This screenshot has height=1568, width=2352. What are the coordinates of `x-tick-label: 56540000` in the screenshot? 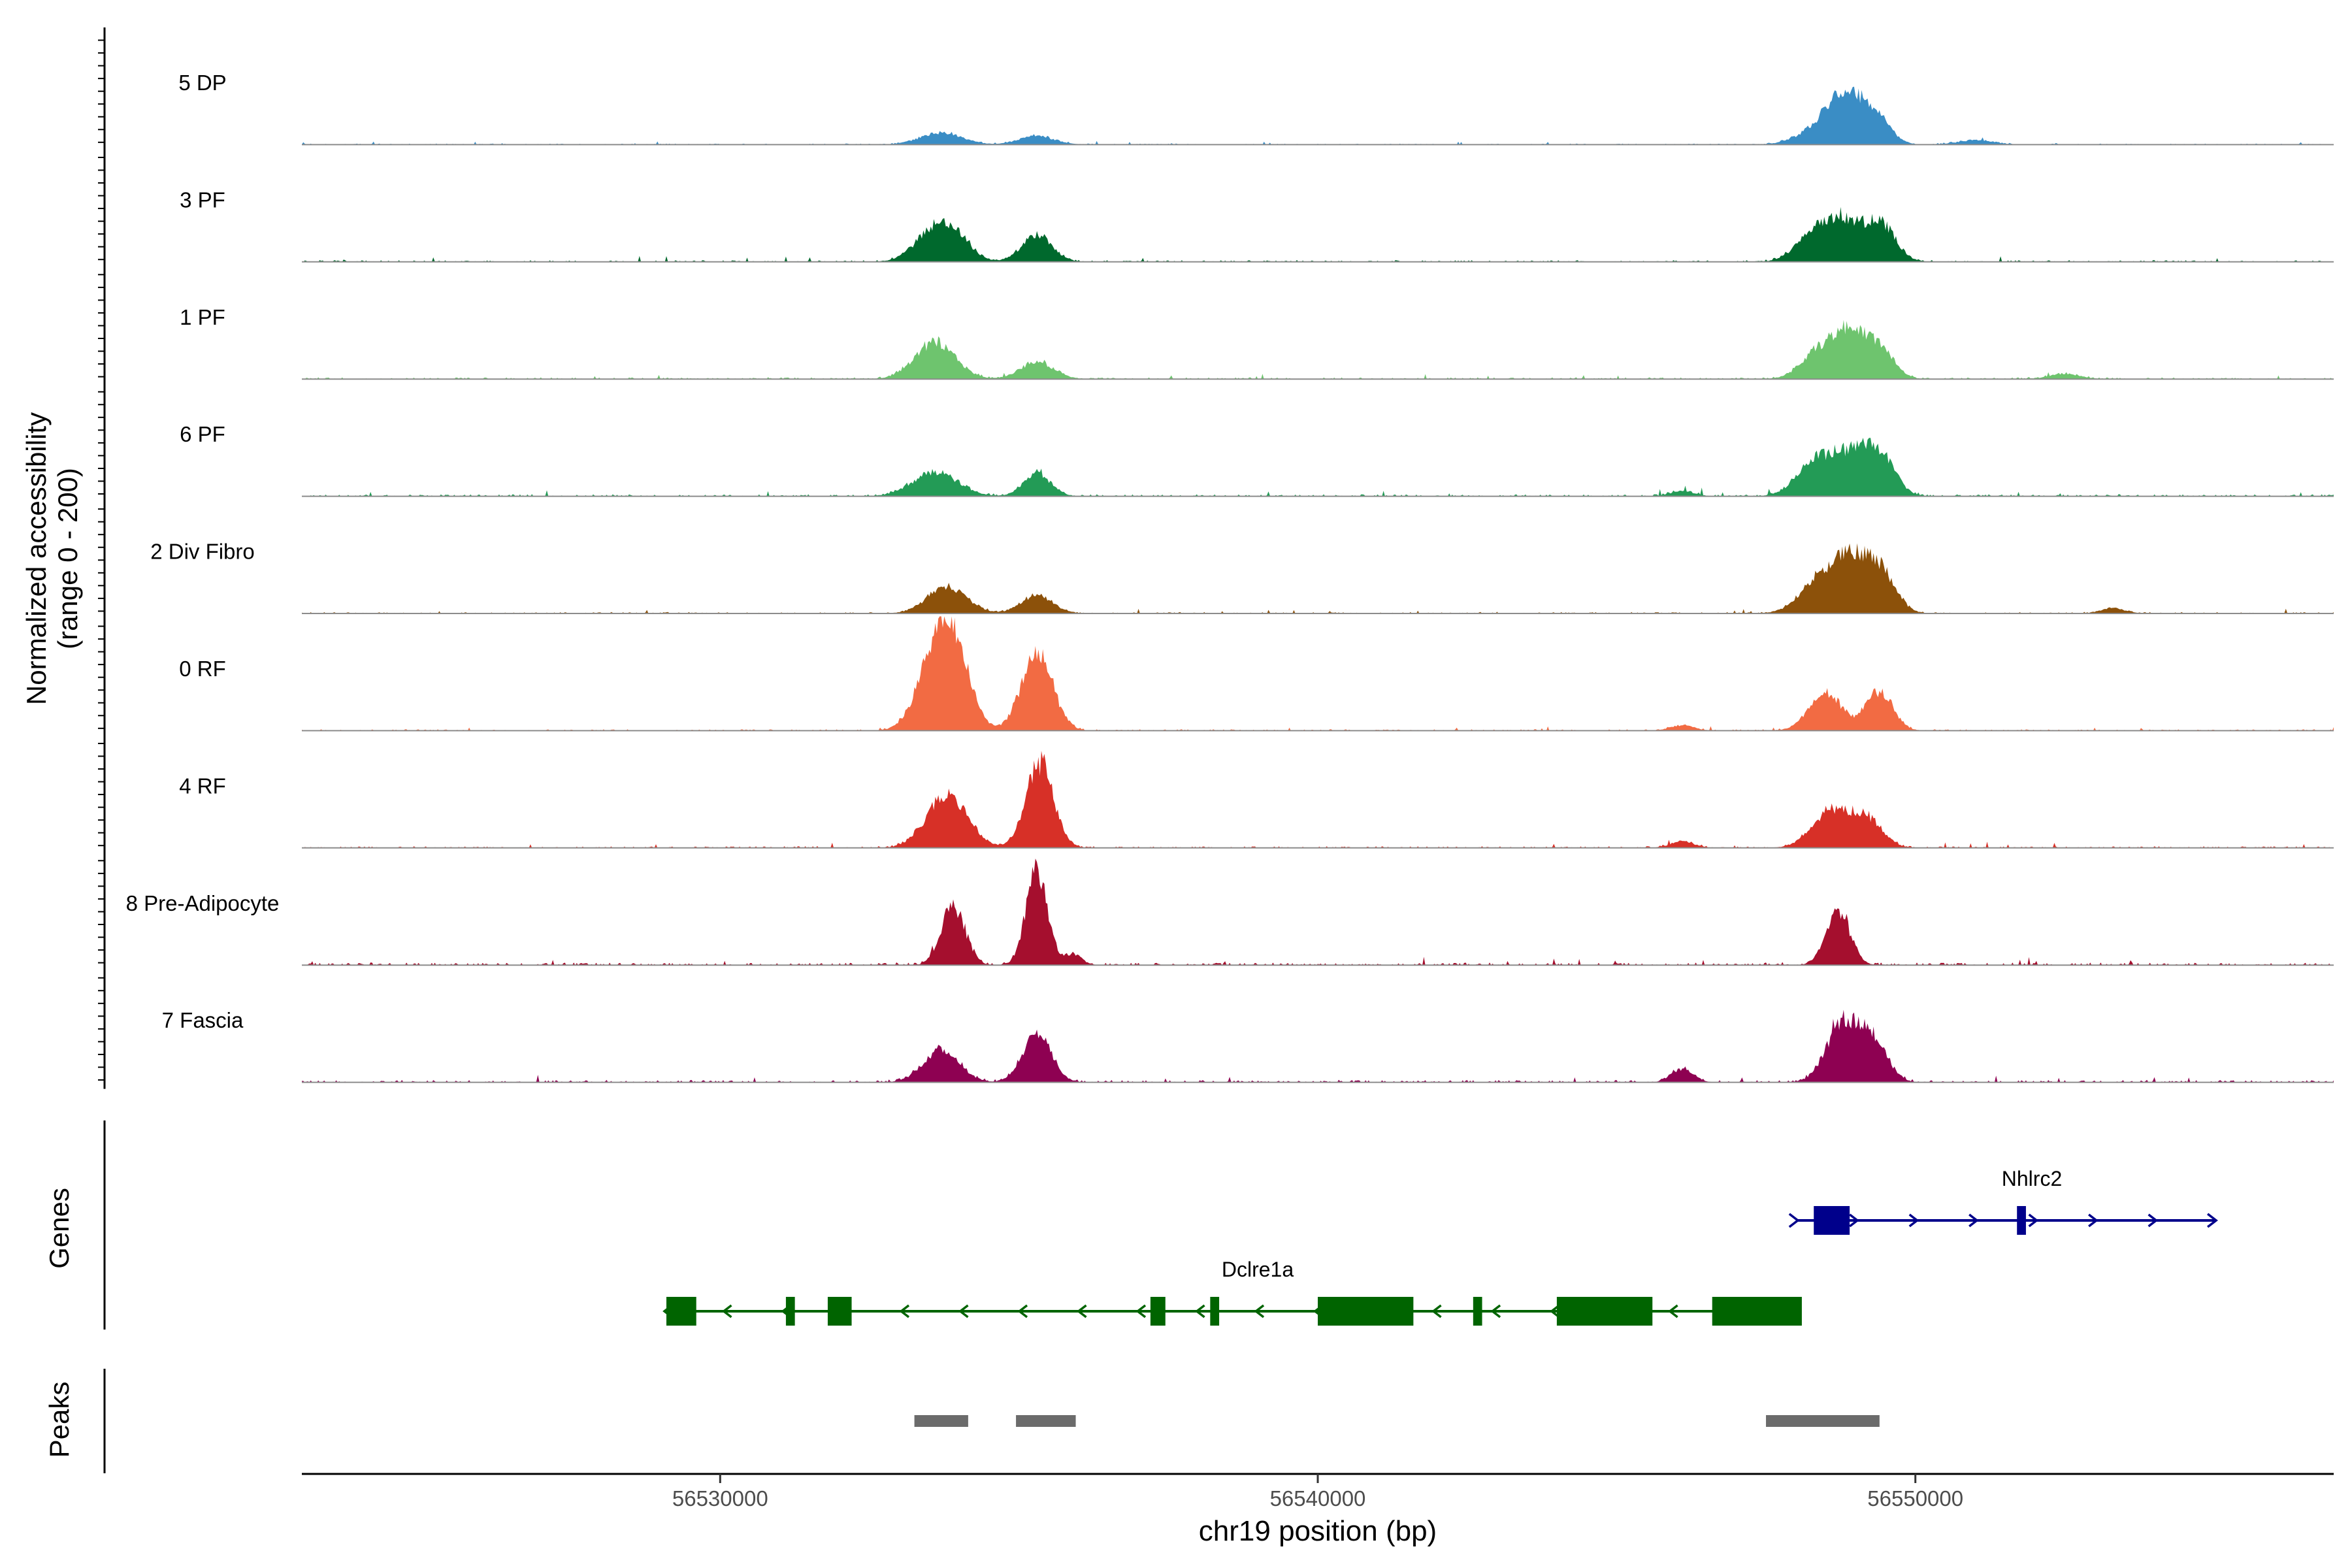 It's located at (1318, 1498).